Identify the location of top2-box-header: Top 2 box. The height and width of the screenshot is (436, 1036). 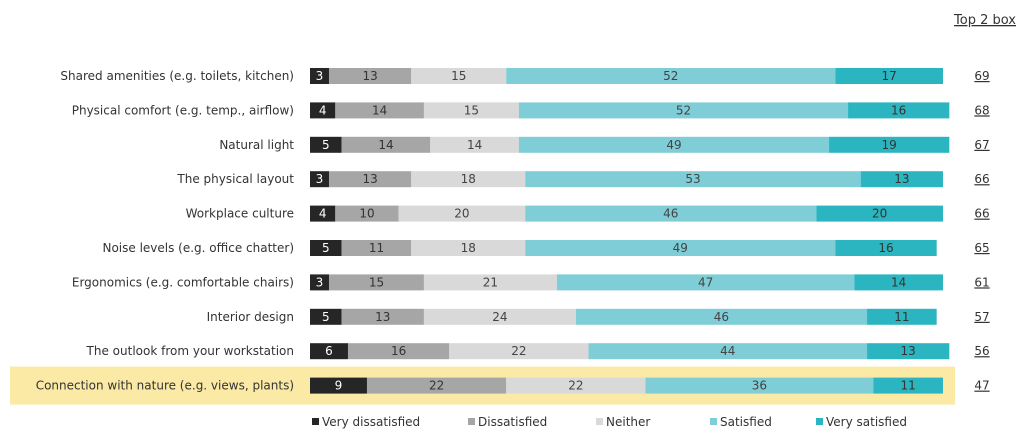
(984, 20).